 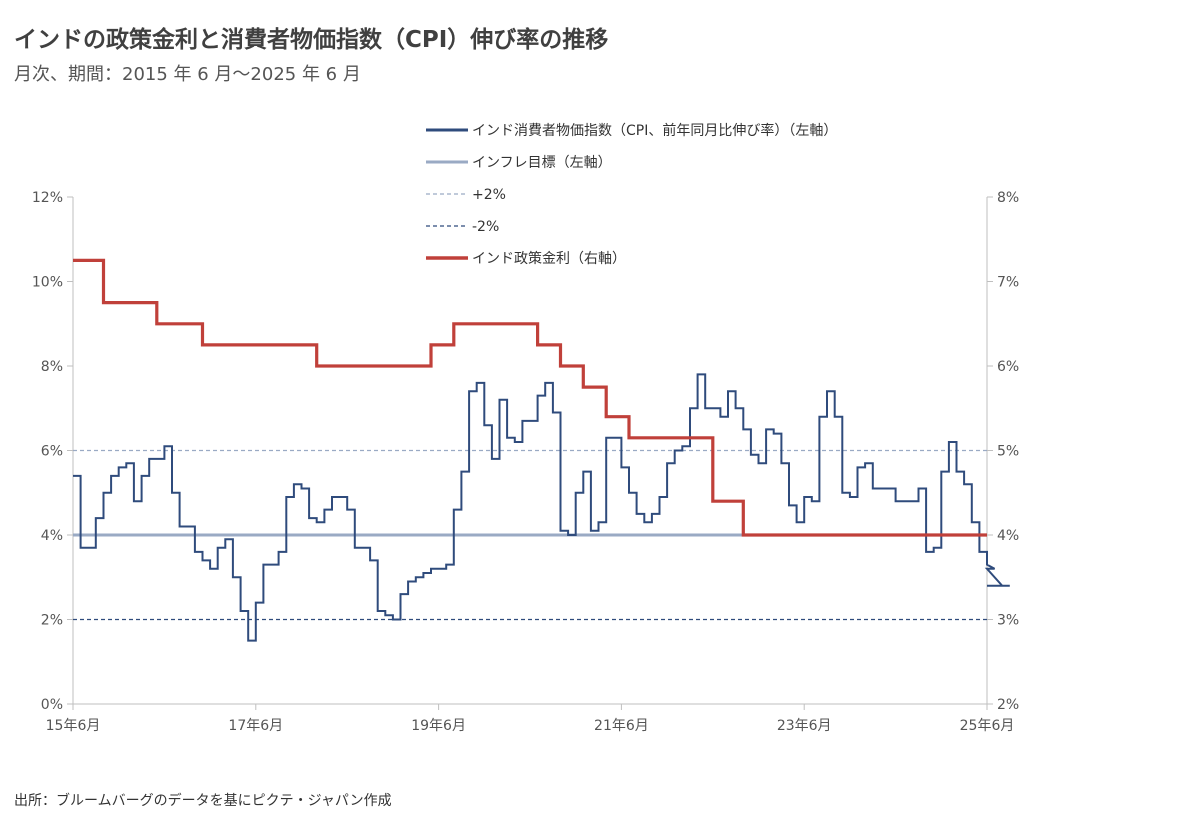 I want to click on left-tick-label: 4%, so click(x=52, y=536).